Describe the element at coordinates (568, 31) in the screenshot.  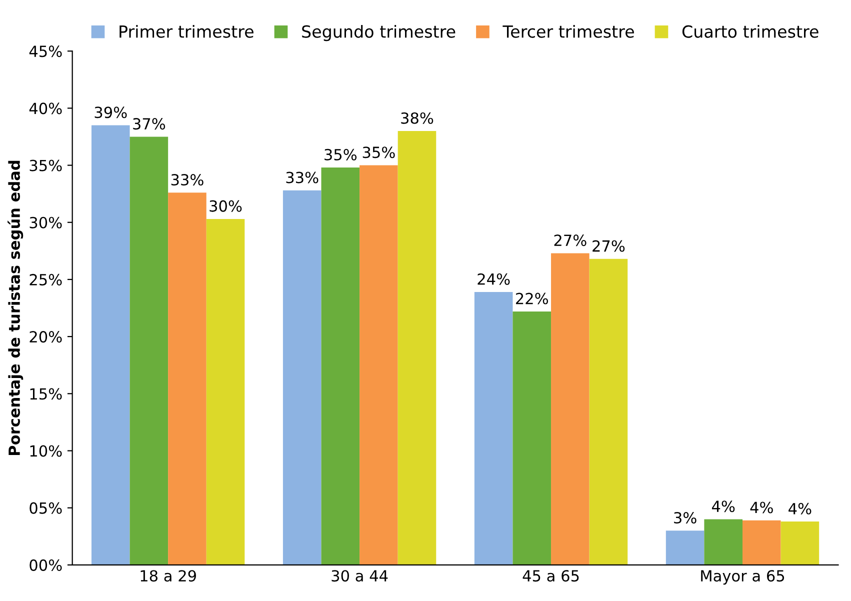
I see `legend-label: Tercer trimestre` at that location.